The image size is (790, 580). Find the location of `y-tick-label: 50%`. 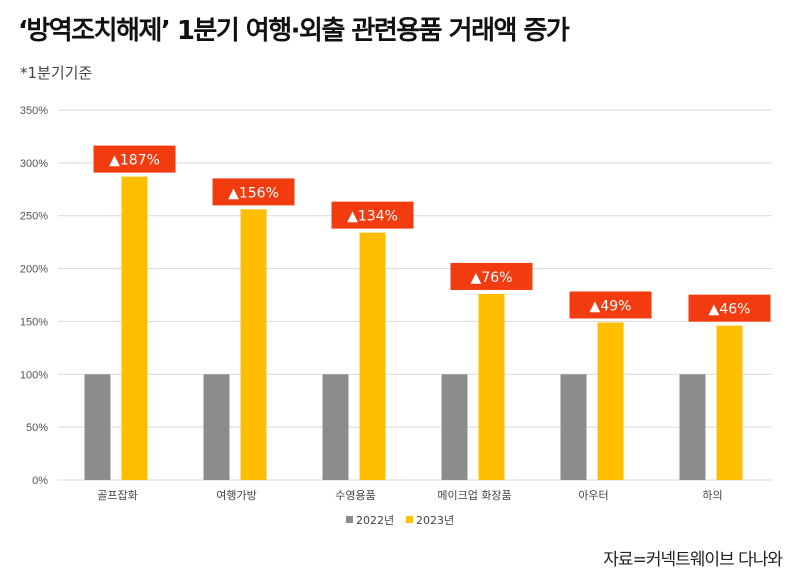

y-tick-label: 50% is located at coordinates (37, 428).